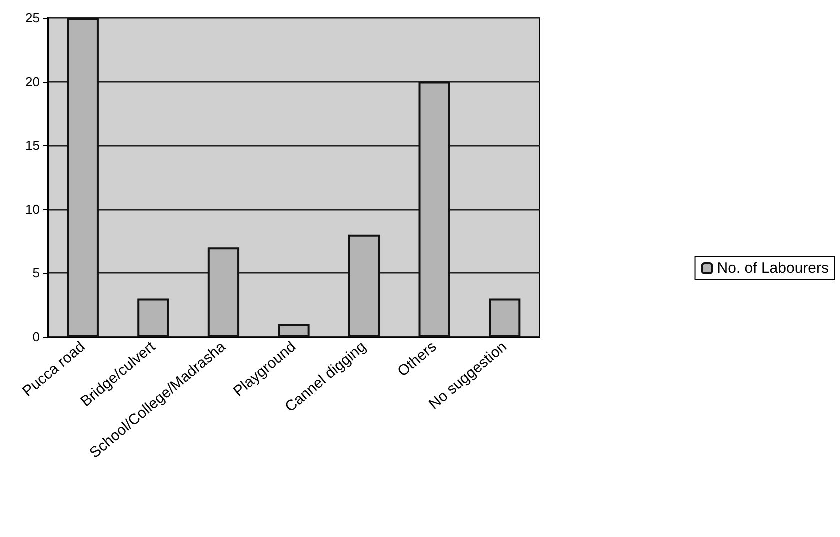 The width and height of the screenshot is (840, 537). Describe the element at coordinates (36, 273) in the screenshot. I see `y-tick-label: 5` at that location.